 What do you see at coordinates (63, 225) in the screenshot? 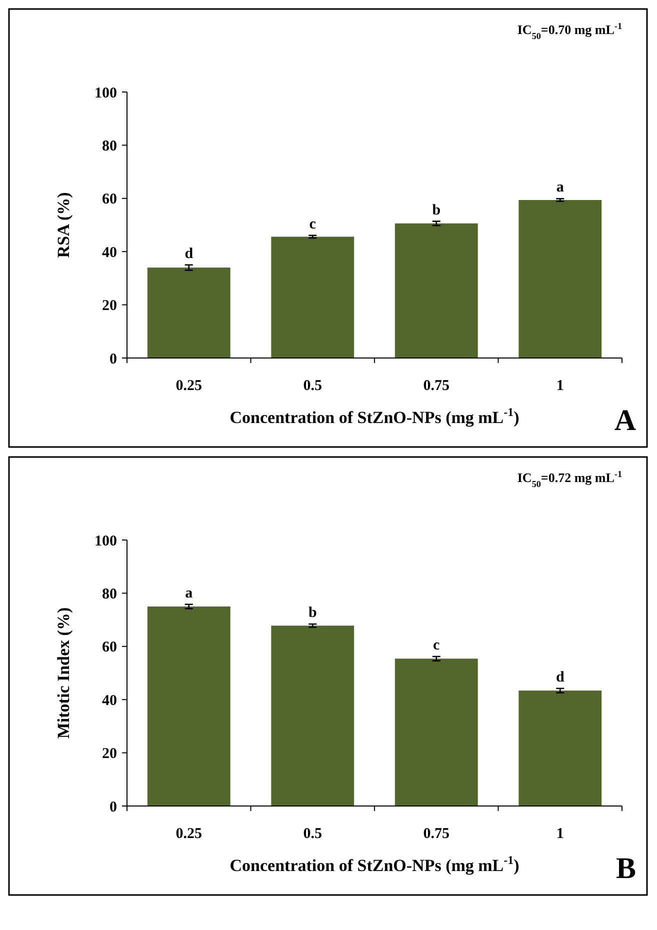
I see `y-axis-title: RSA (%)` at bounding box center [63, 225].